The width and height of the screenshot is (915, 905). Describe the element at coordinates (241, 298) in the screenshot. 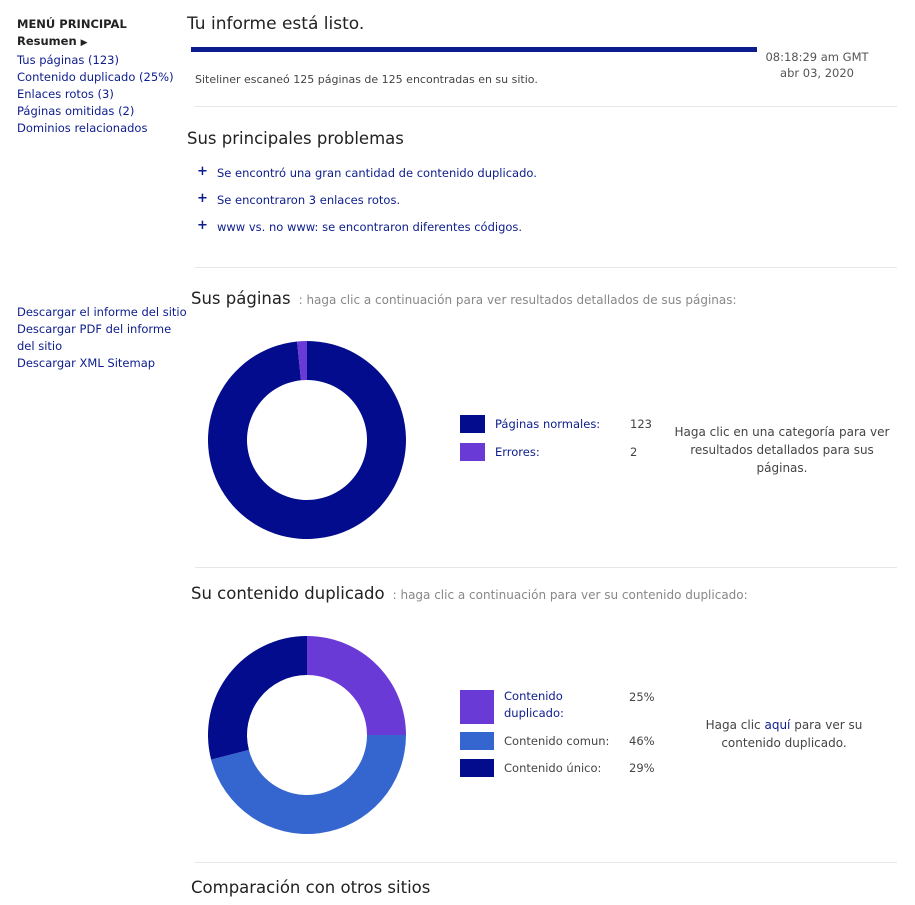

I see `pages-title: Sus páginas` at that location.